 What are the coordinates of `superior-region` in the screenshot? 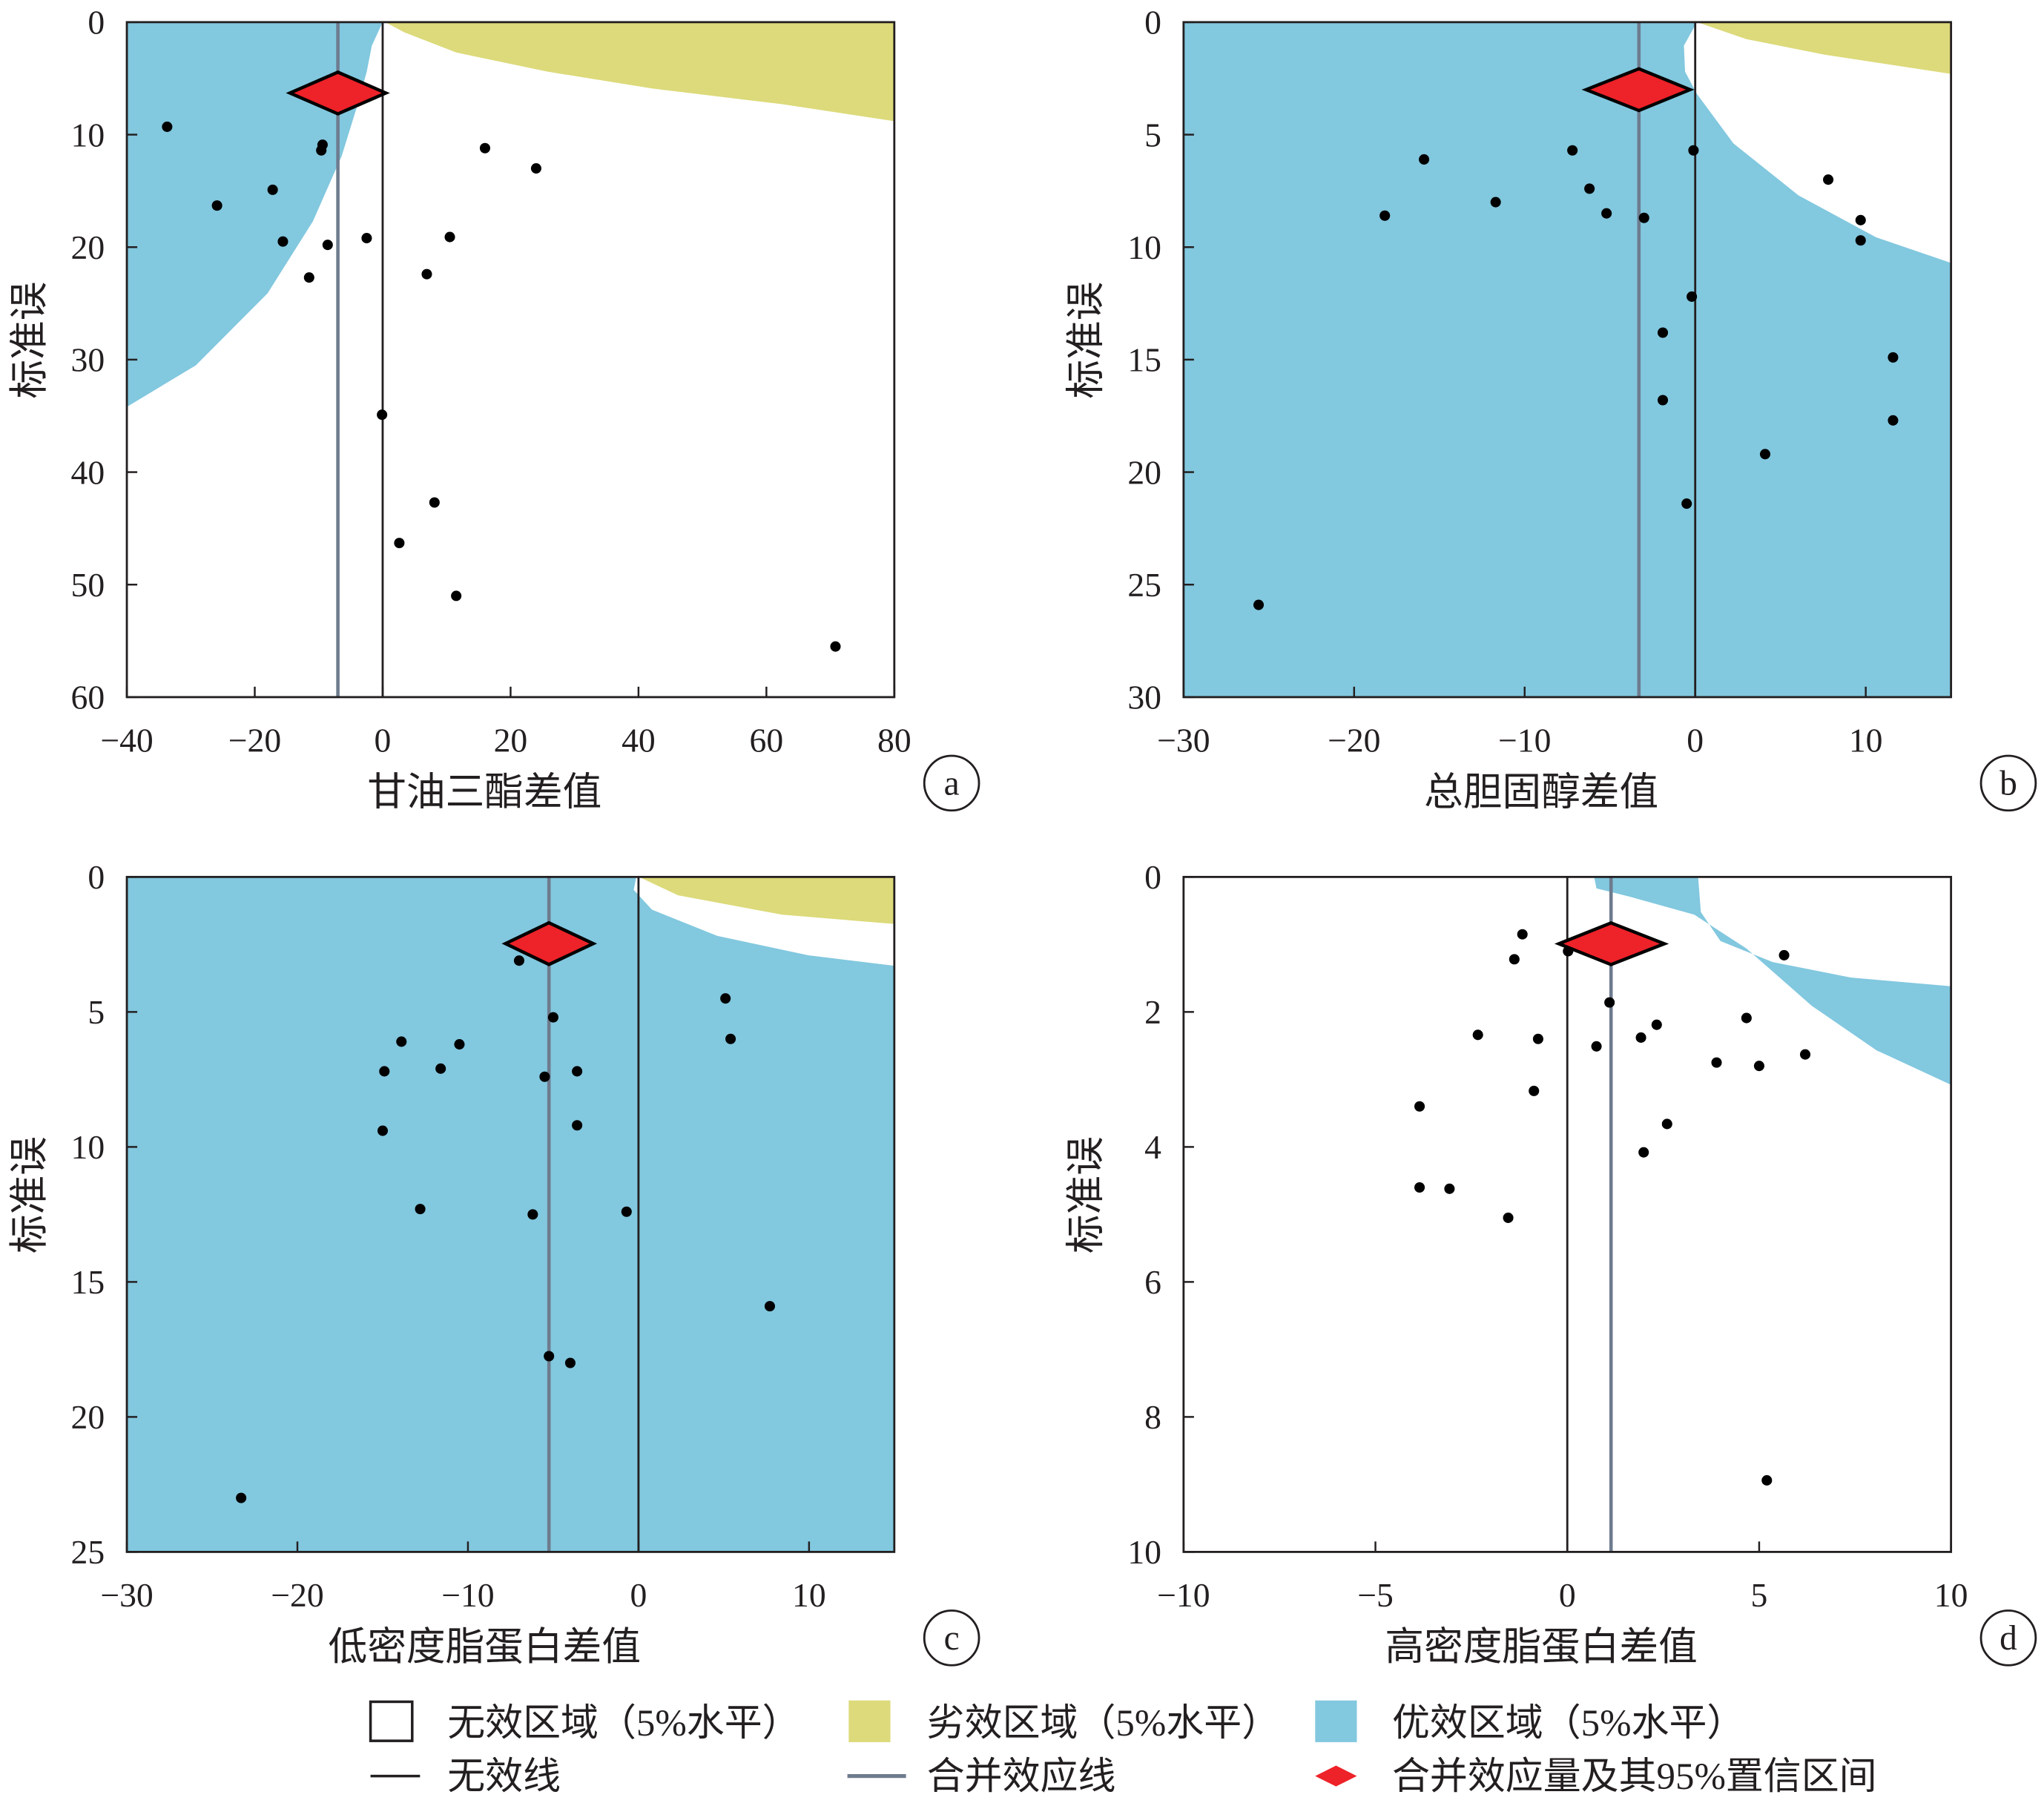 It's located at (1773, 981).